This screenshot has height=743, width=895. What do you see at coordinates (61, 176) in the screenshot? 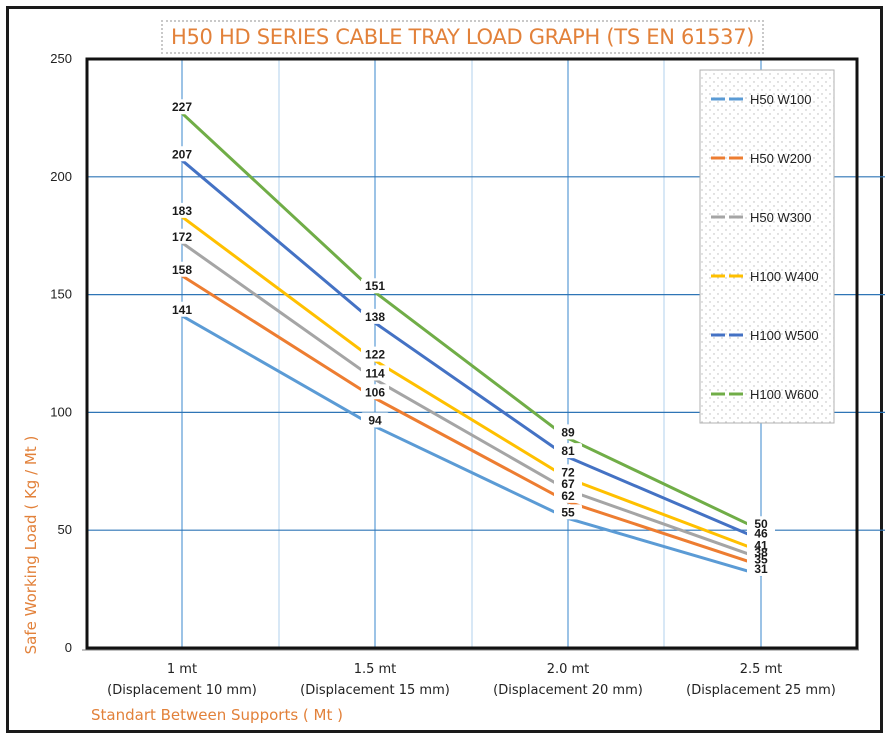
I see `y-tick-label: 200` at bounding box center [61, 176].